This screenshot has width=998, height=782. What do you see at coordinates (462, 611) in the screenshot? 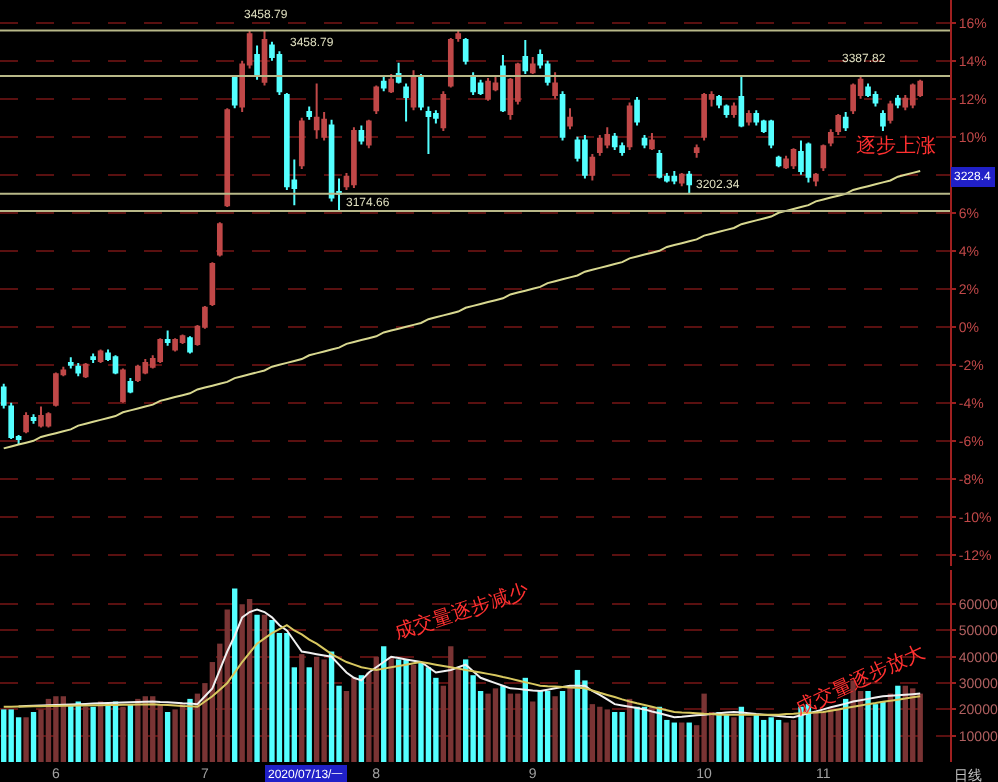
I see `annotation: 成交量逐步减少` at bounding box center [462, 611].